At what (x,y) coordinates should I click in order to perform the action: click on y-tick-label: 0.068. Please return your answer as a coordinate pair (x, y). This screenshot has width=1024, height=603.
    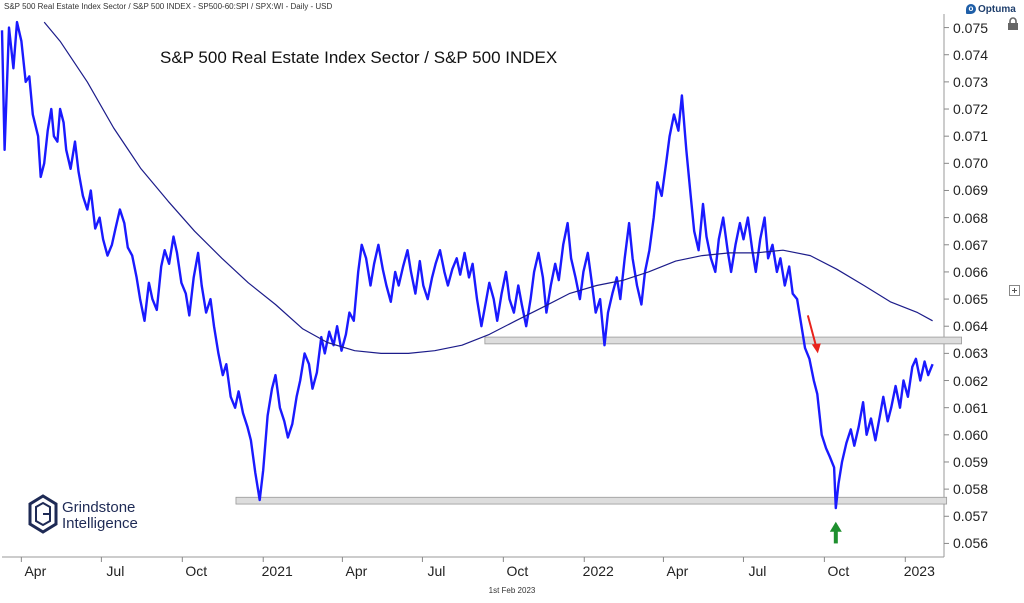
    Looking at the image, I should click on (971, 217).